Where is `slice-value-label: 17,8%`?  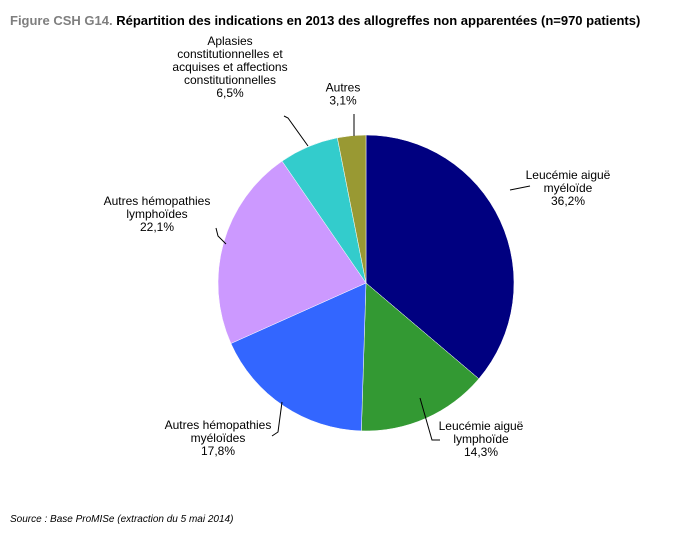
slice-value-label: 17,8% is located at coordinates (218, 451).